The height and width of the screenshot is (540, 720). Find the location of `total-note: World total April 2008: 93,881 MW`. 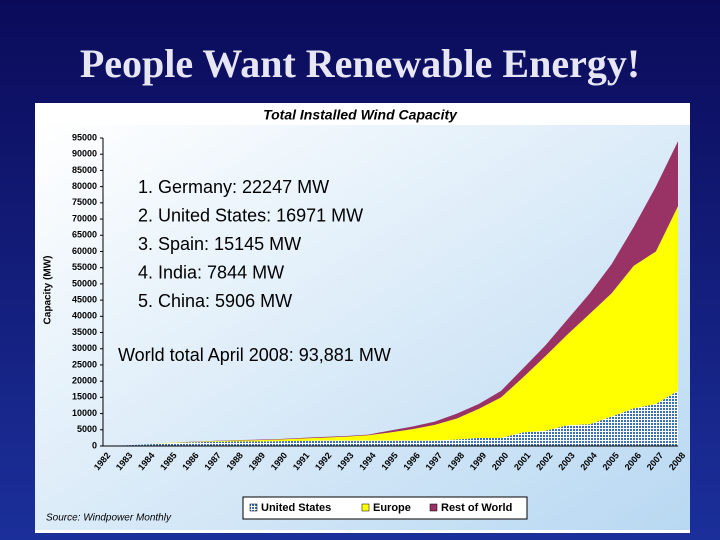

total-note: World total April 2008: 93,881 MW is located at coordinates (254, 355).